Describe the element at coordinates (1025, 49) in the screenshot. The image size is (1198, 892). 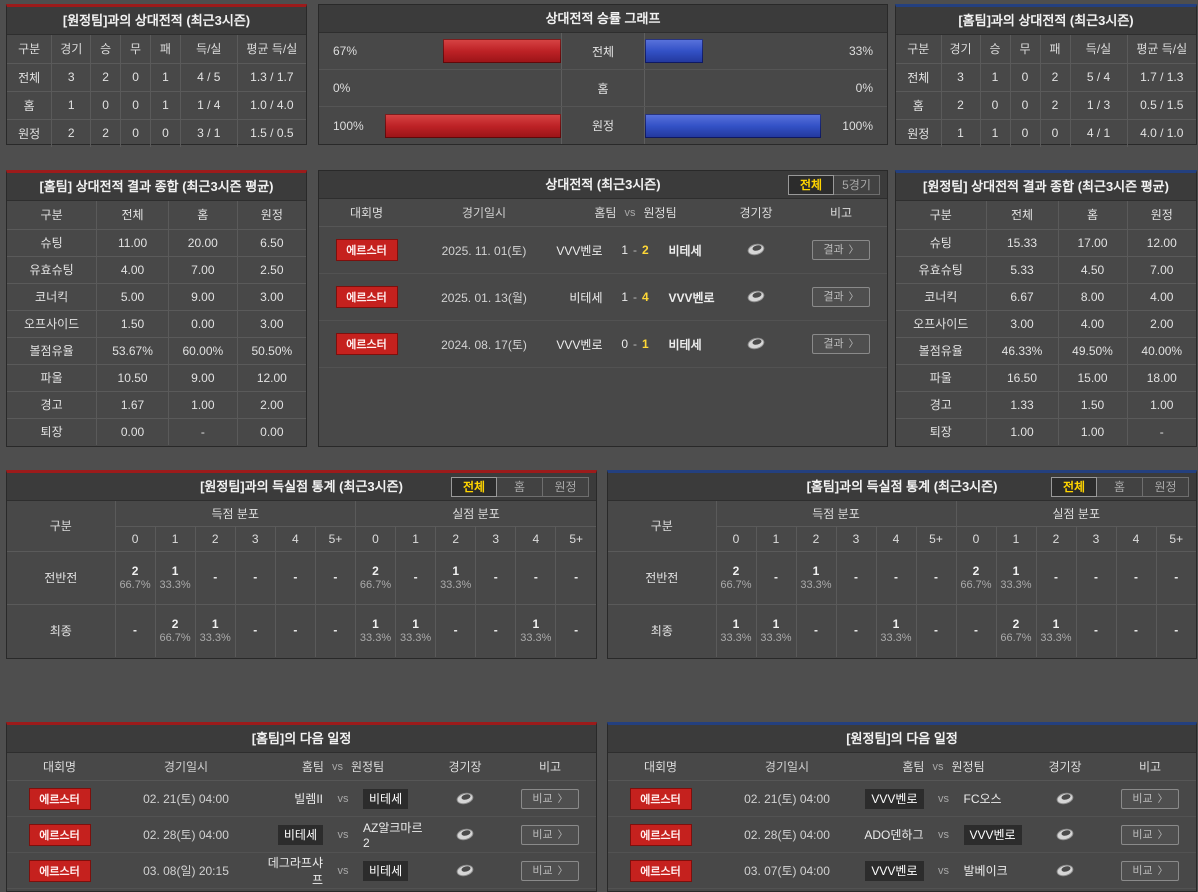
I see `col-header: 무` at that location.